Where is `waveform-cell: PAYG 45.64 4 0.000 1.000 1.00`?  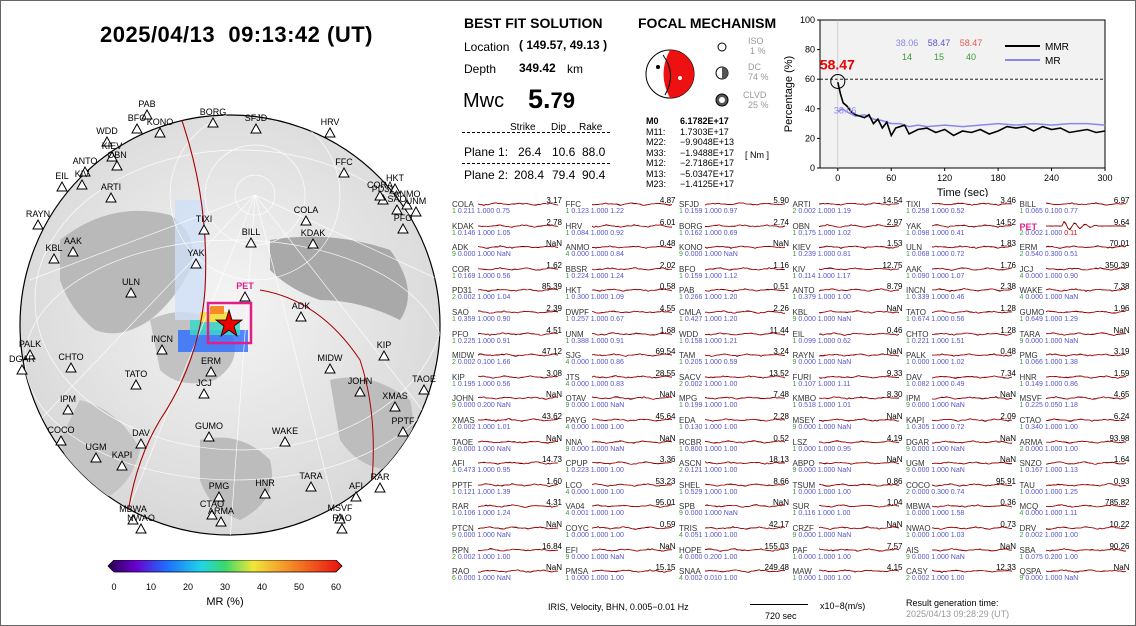
waveform-cell: PAYG 45.64 4 0.000 1.000 1.00 is located at coordinates (632, 423).